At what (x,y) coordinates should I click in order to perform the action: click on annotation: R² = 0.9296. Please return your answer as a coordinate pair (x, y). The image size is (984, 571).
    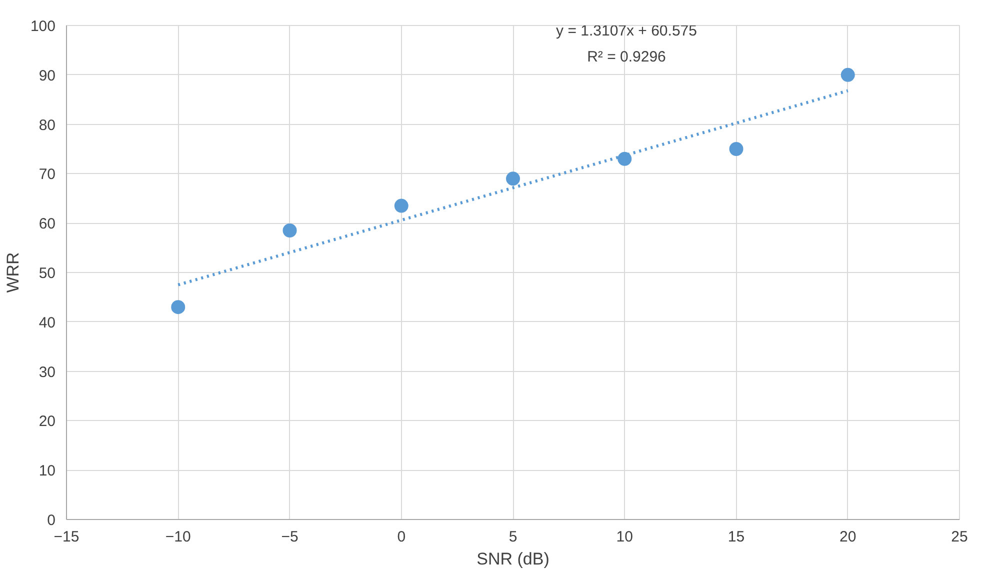
    Looking at the image, I should click on (626, 57).